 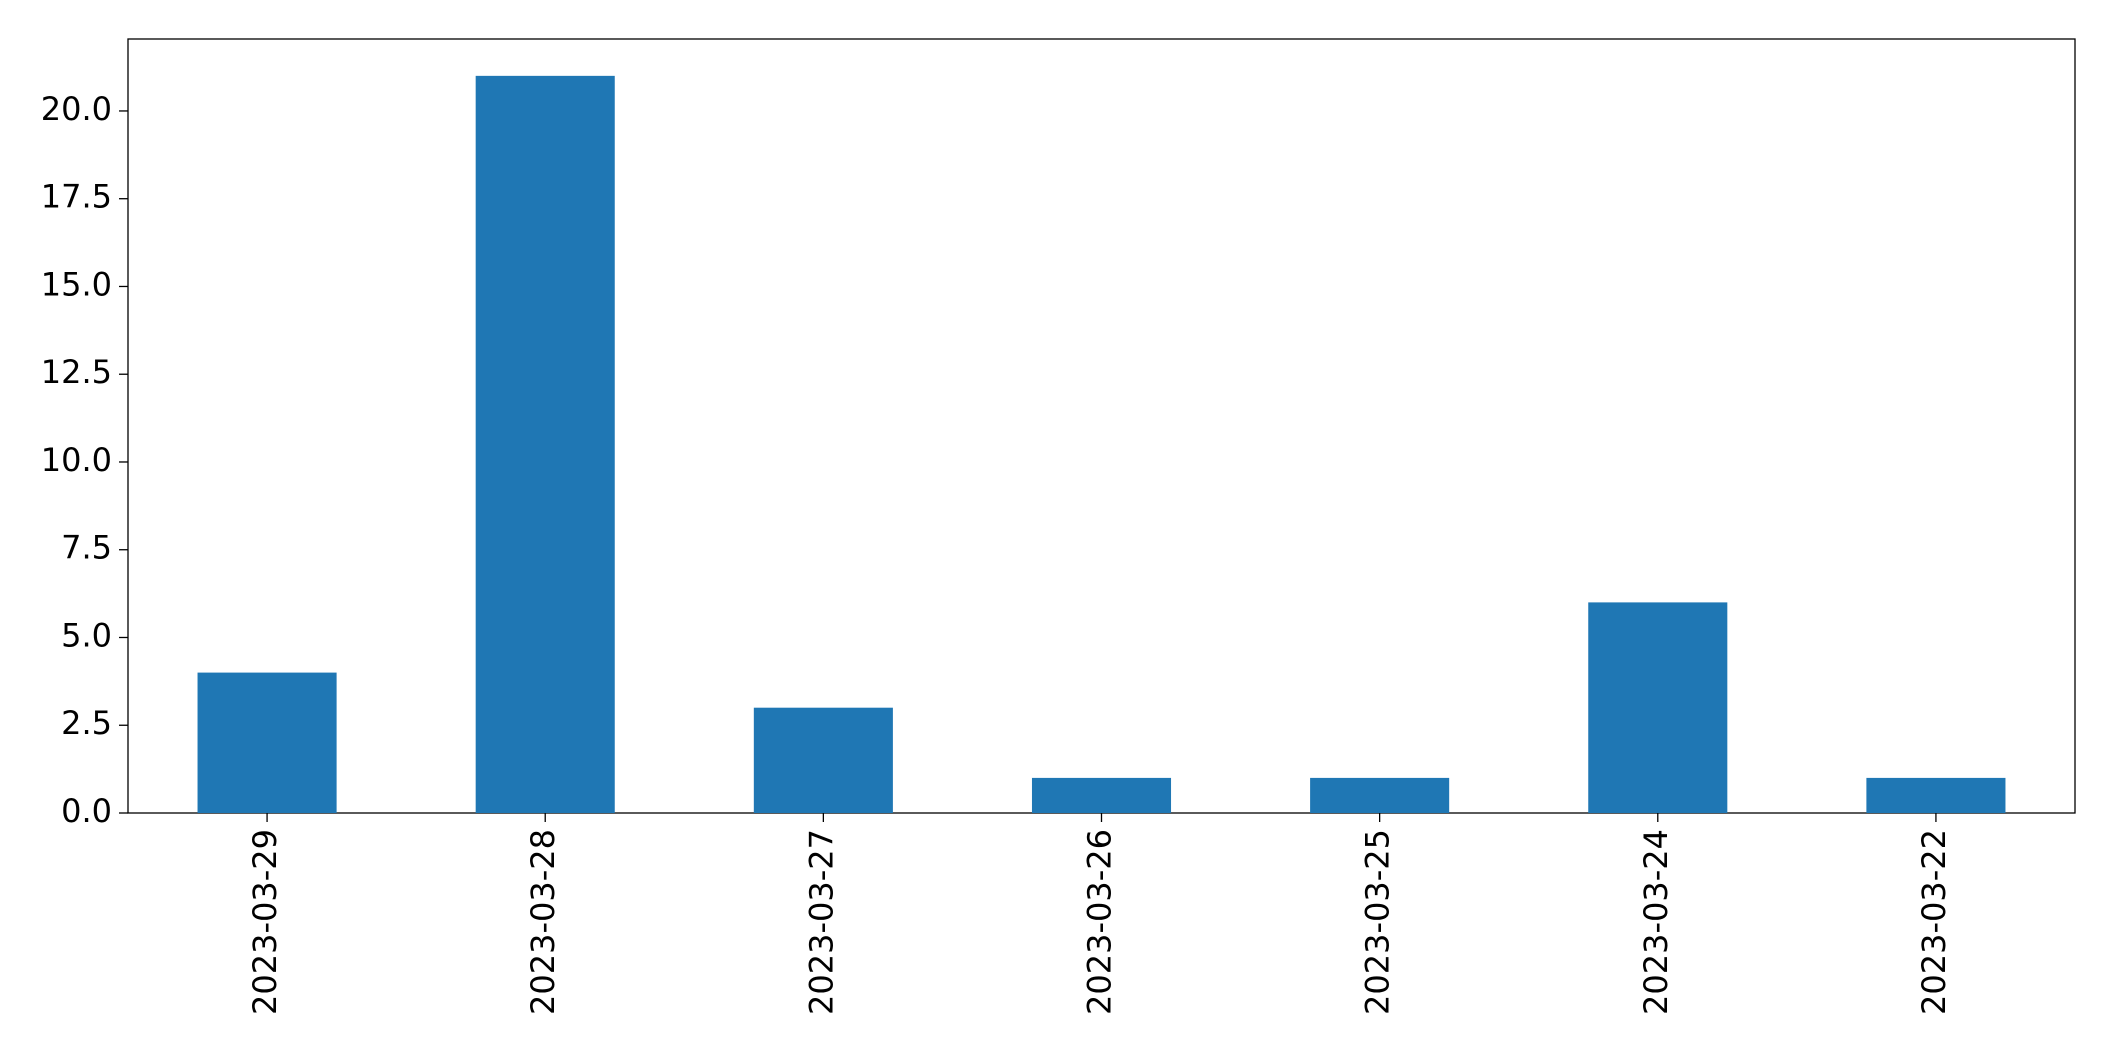 I want to click on x-tick-label: 2023-03-28, so click(x=543, y=922).